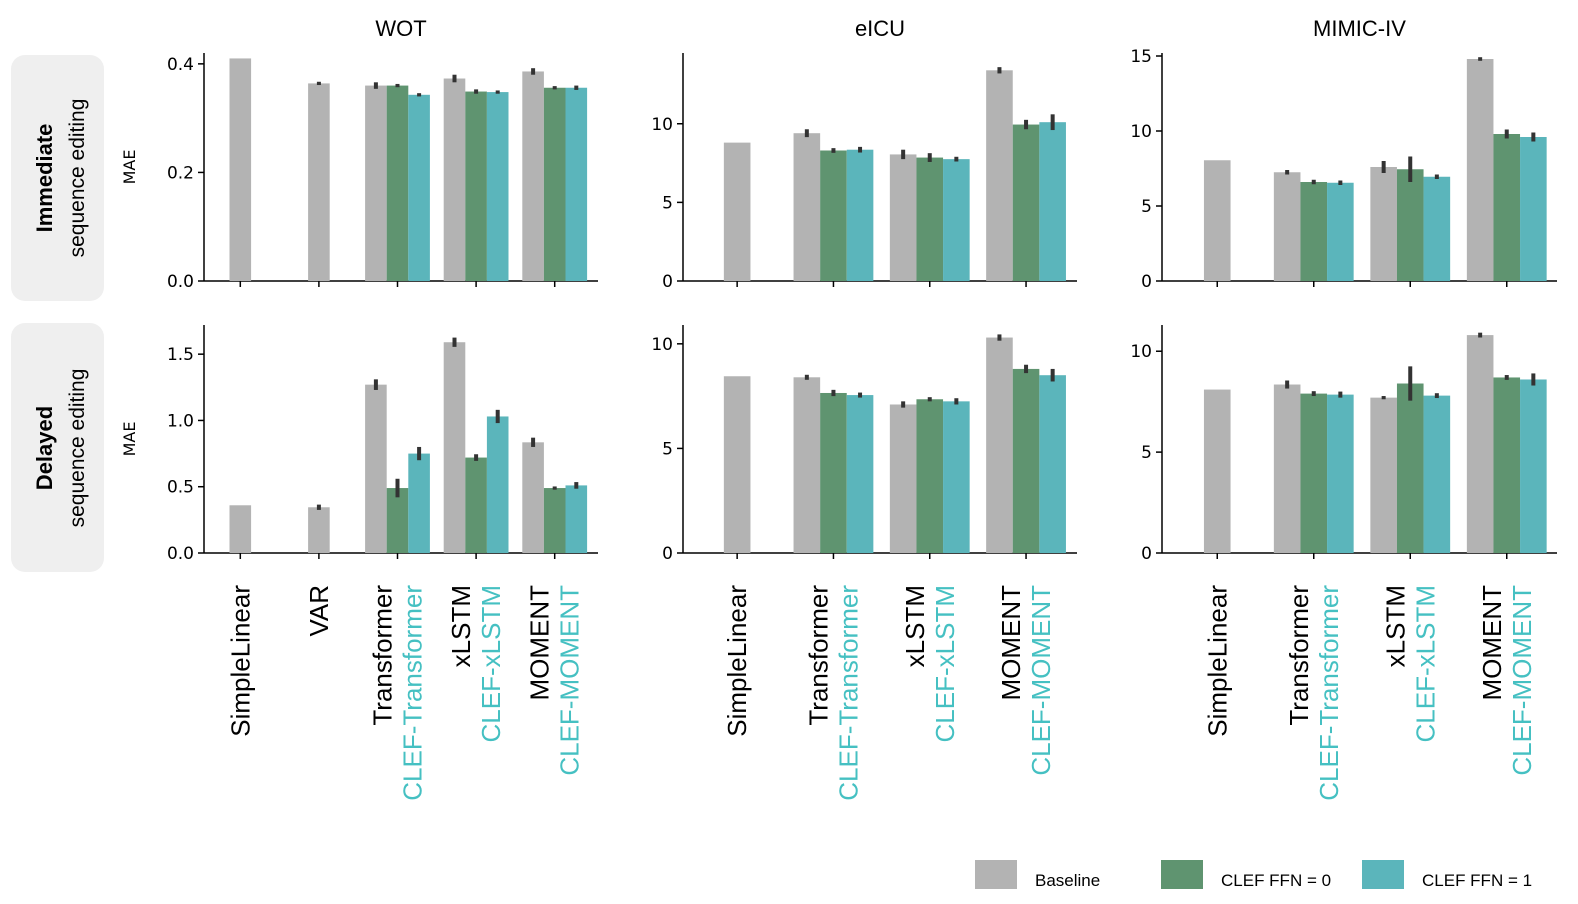 The image size is (1578, 904). I want to click on legend: Baseline CLEF FFN = 0 CLEF FFN = 1, so click(1253, 875).